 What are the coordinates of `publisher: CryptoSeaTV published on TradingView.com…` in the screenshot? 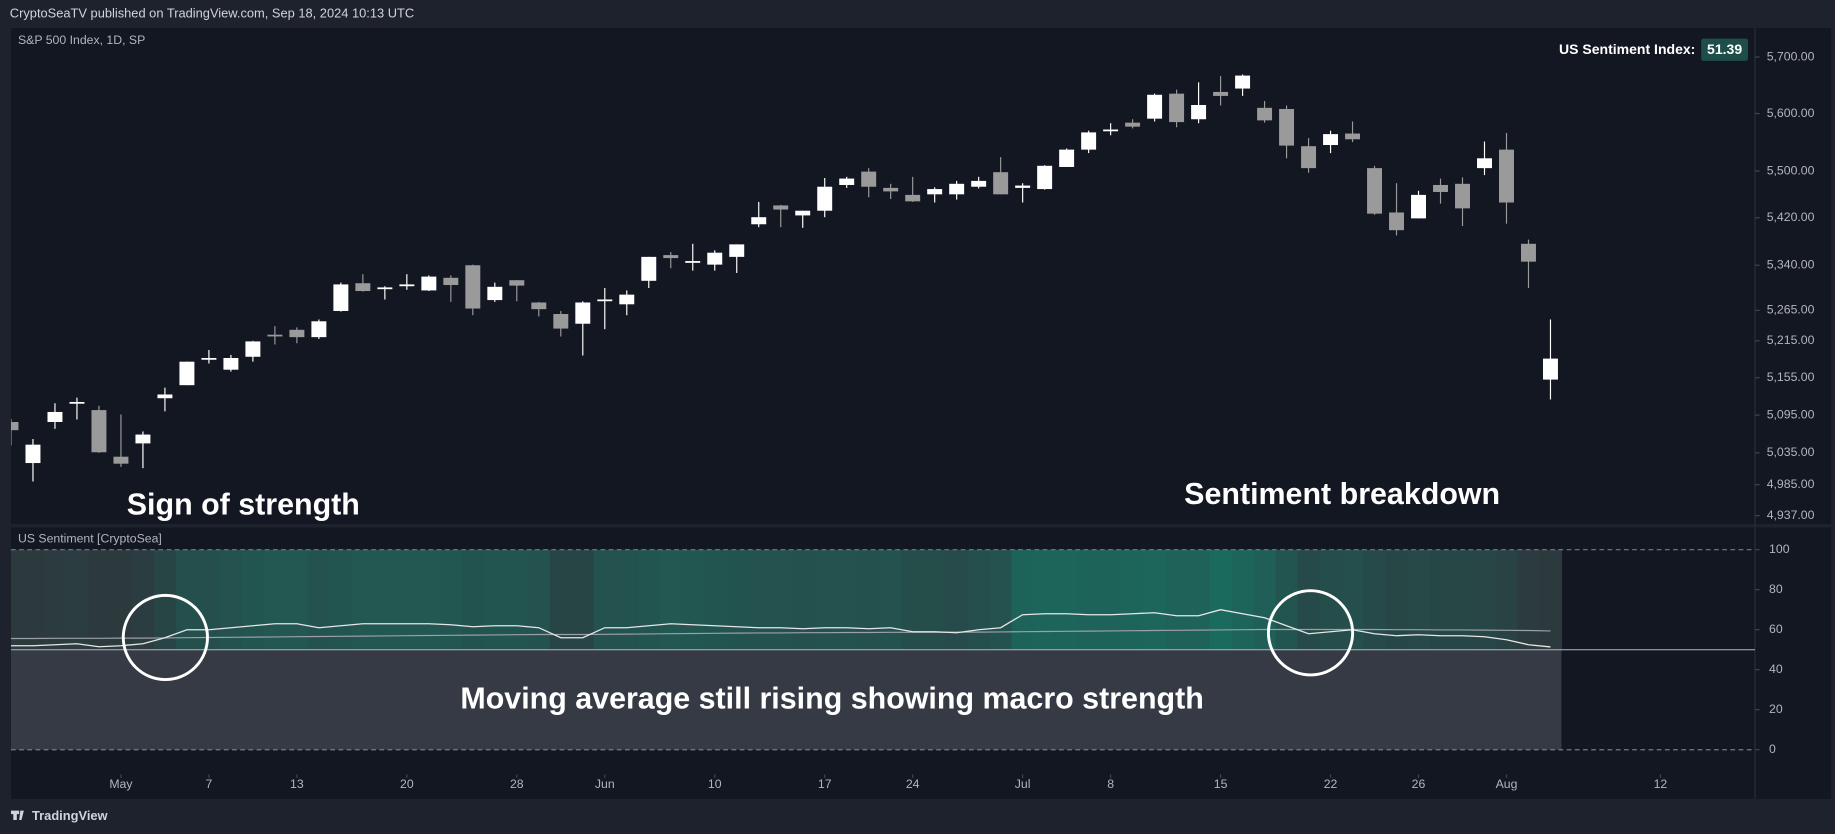 It's located at (212, 12).